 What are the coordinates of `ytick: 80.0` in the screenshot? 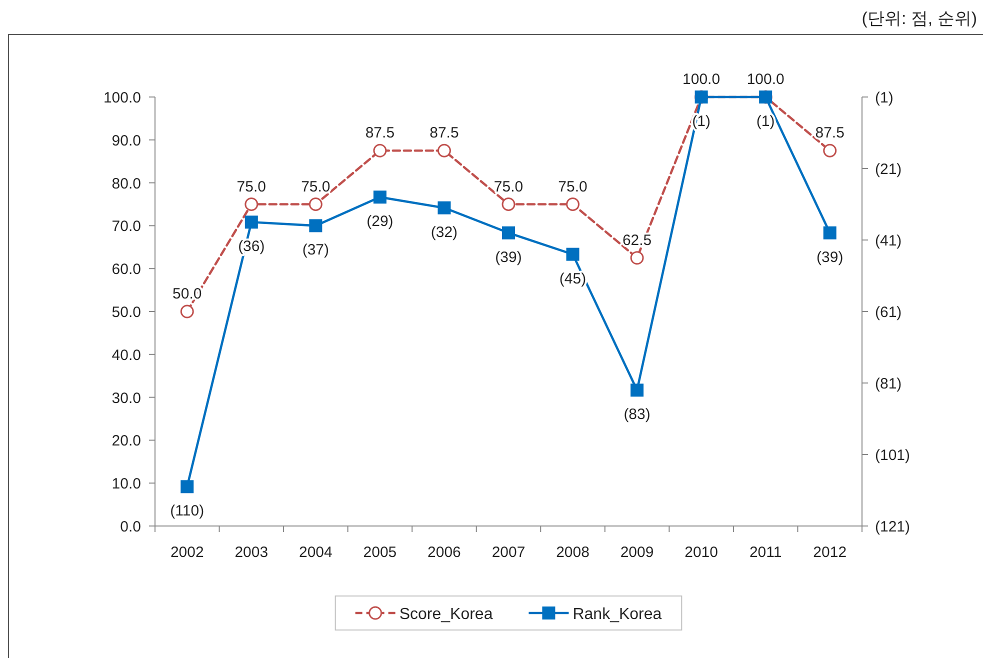 It's located at (126, 183).